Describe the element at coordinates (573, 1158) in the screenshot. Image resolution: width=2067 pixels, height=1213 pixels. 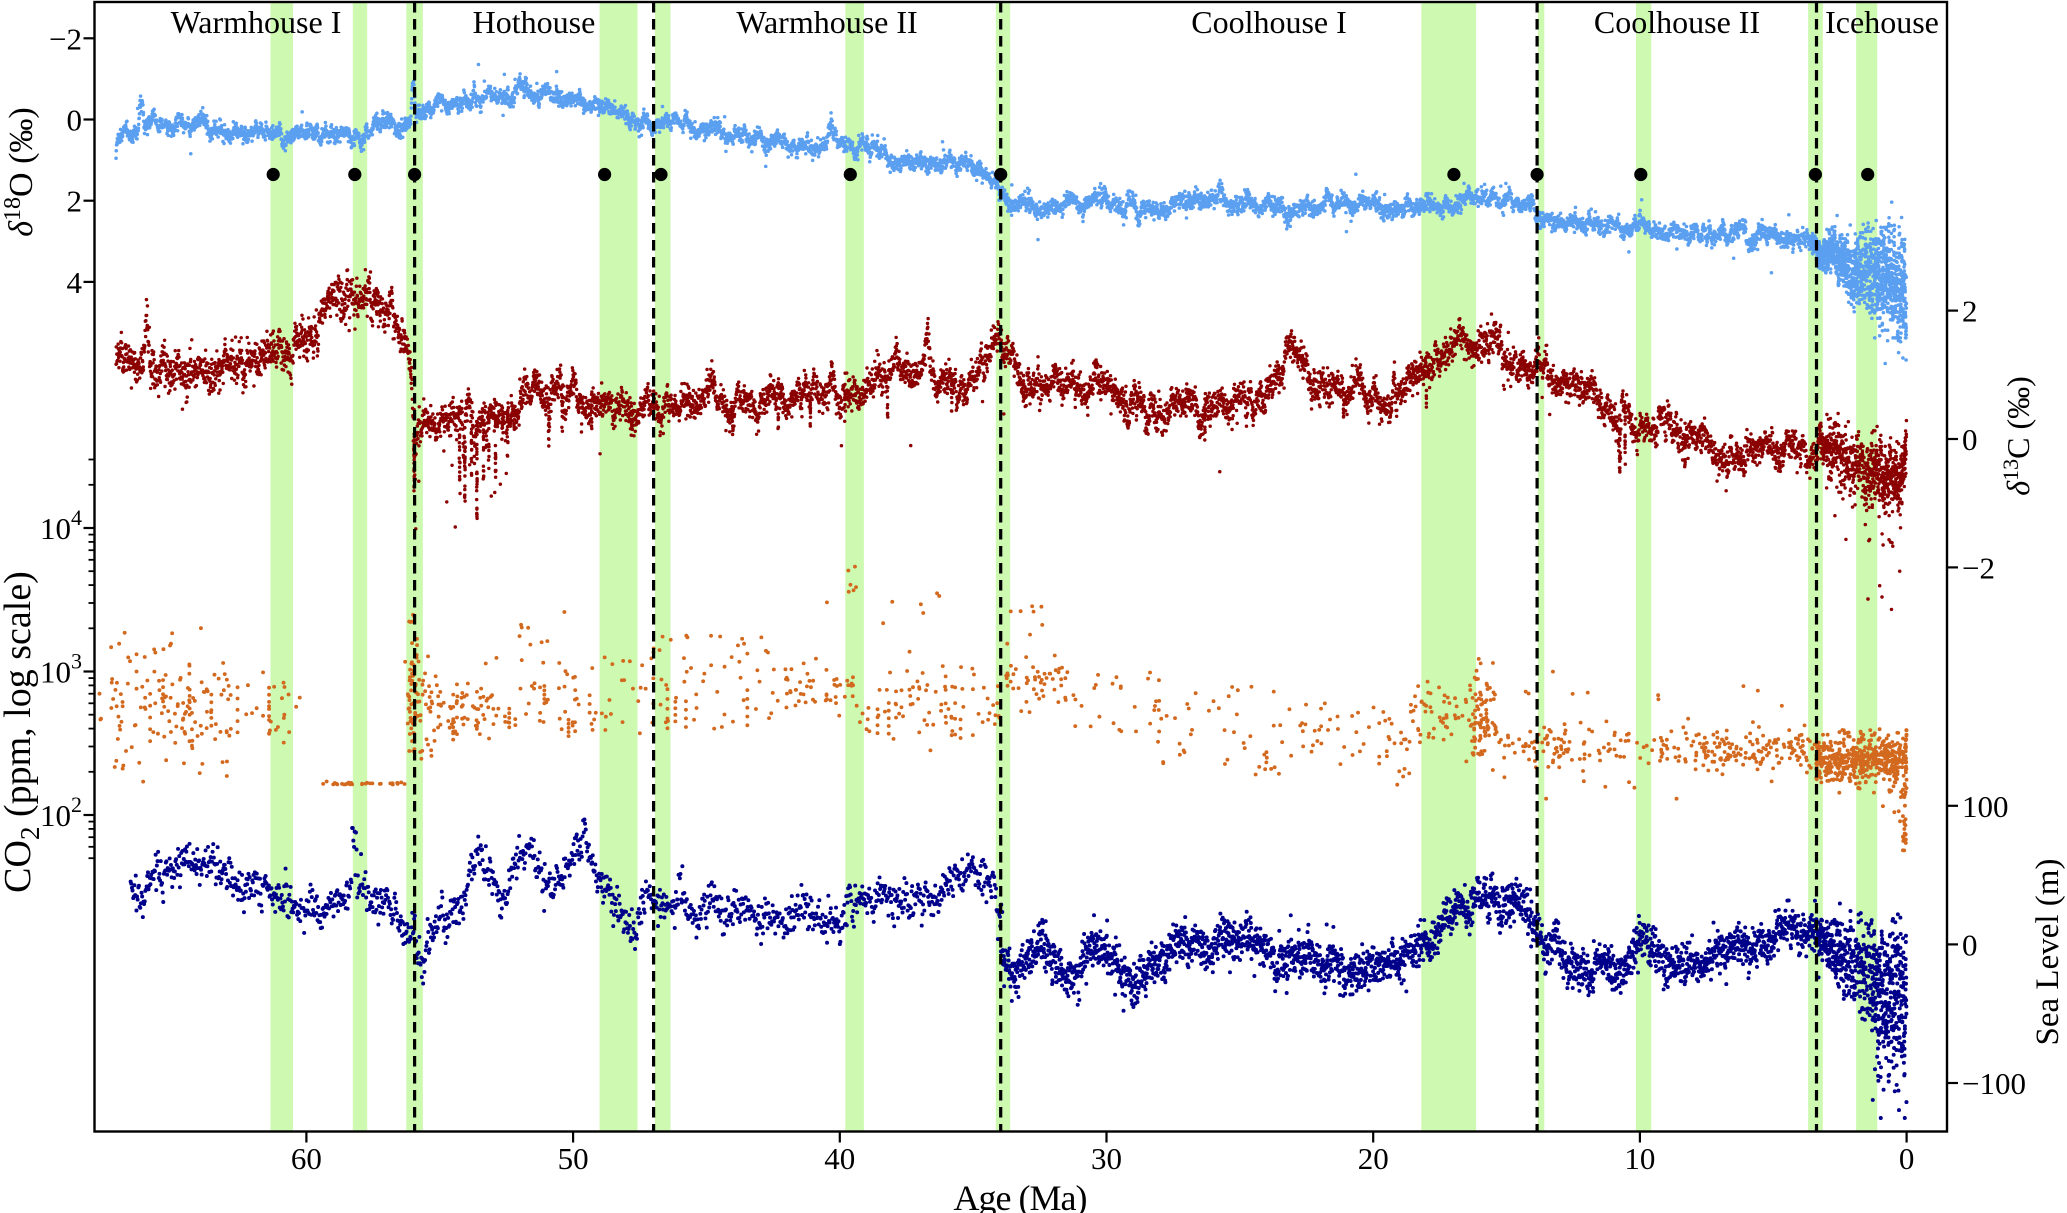
I see `svg-text: 50` at that location.